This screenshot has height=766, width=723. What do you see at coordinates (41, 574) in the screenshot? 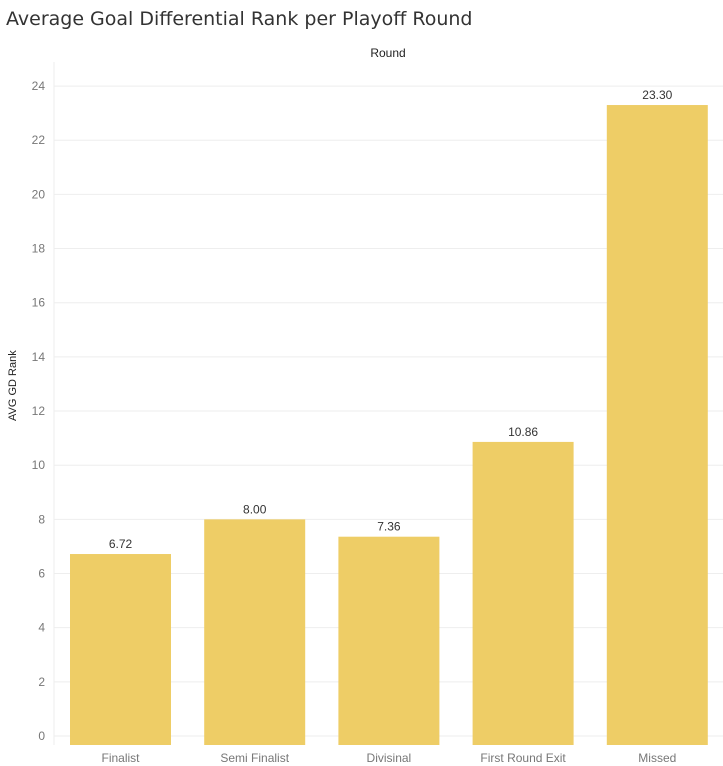
I see `y-tick-label: 6` at bounding box center [41, 574].